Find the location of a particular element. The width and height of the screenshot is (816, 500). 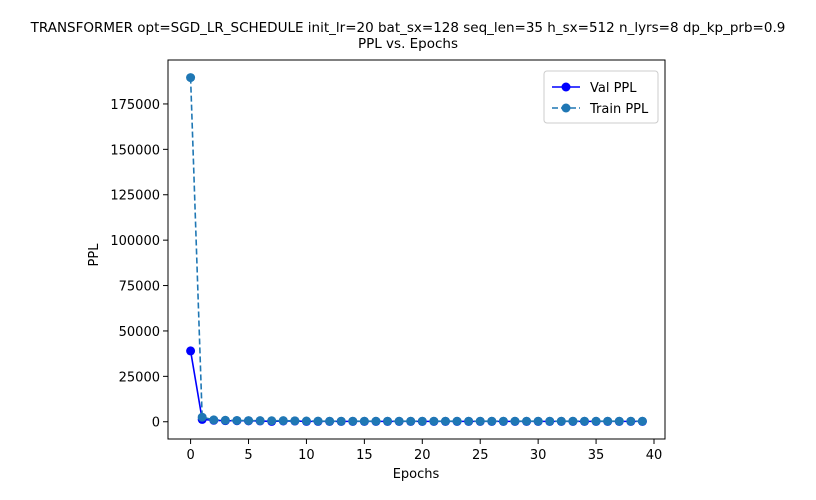

x-tick-label: 20 is located at coordinates (422, 455).